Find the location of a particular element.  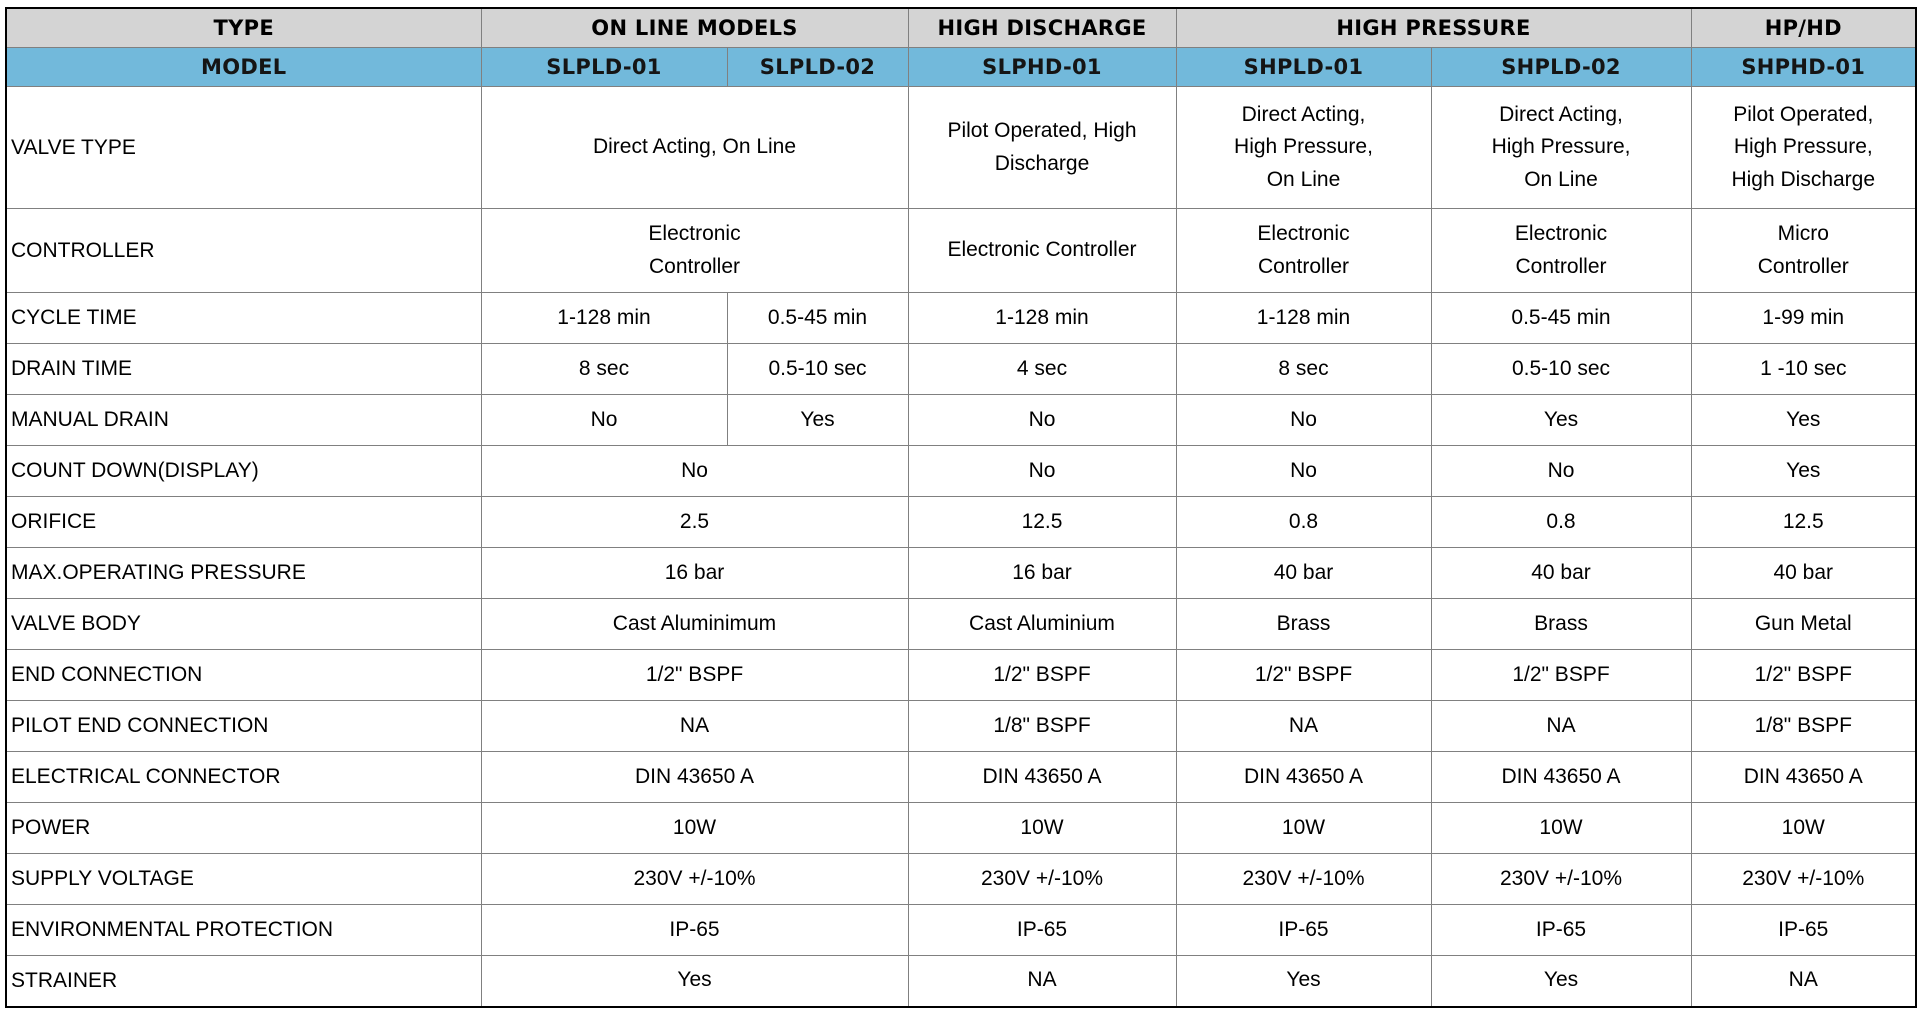

table-row: COUNT DOWN(DISPLAY) No No No No Yes is located at coordinates (961, 471).